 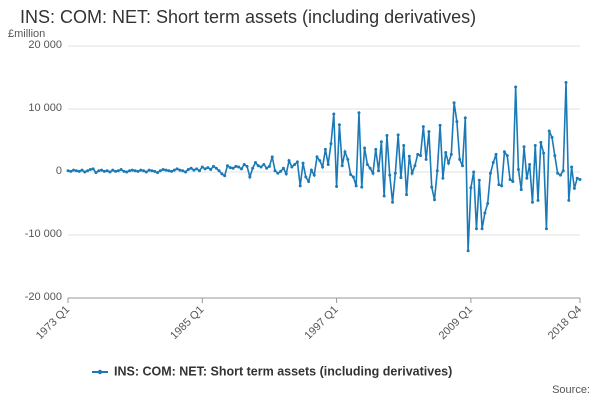 What do you see at coordinates (45, 45) in the screenshot?
I see `y-tick-label: 20 000` at bounding box center [45, 45].